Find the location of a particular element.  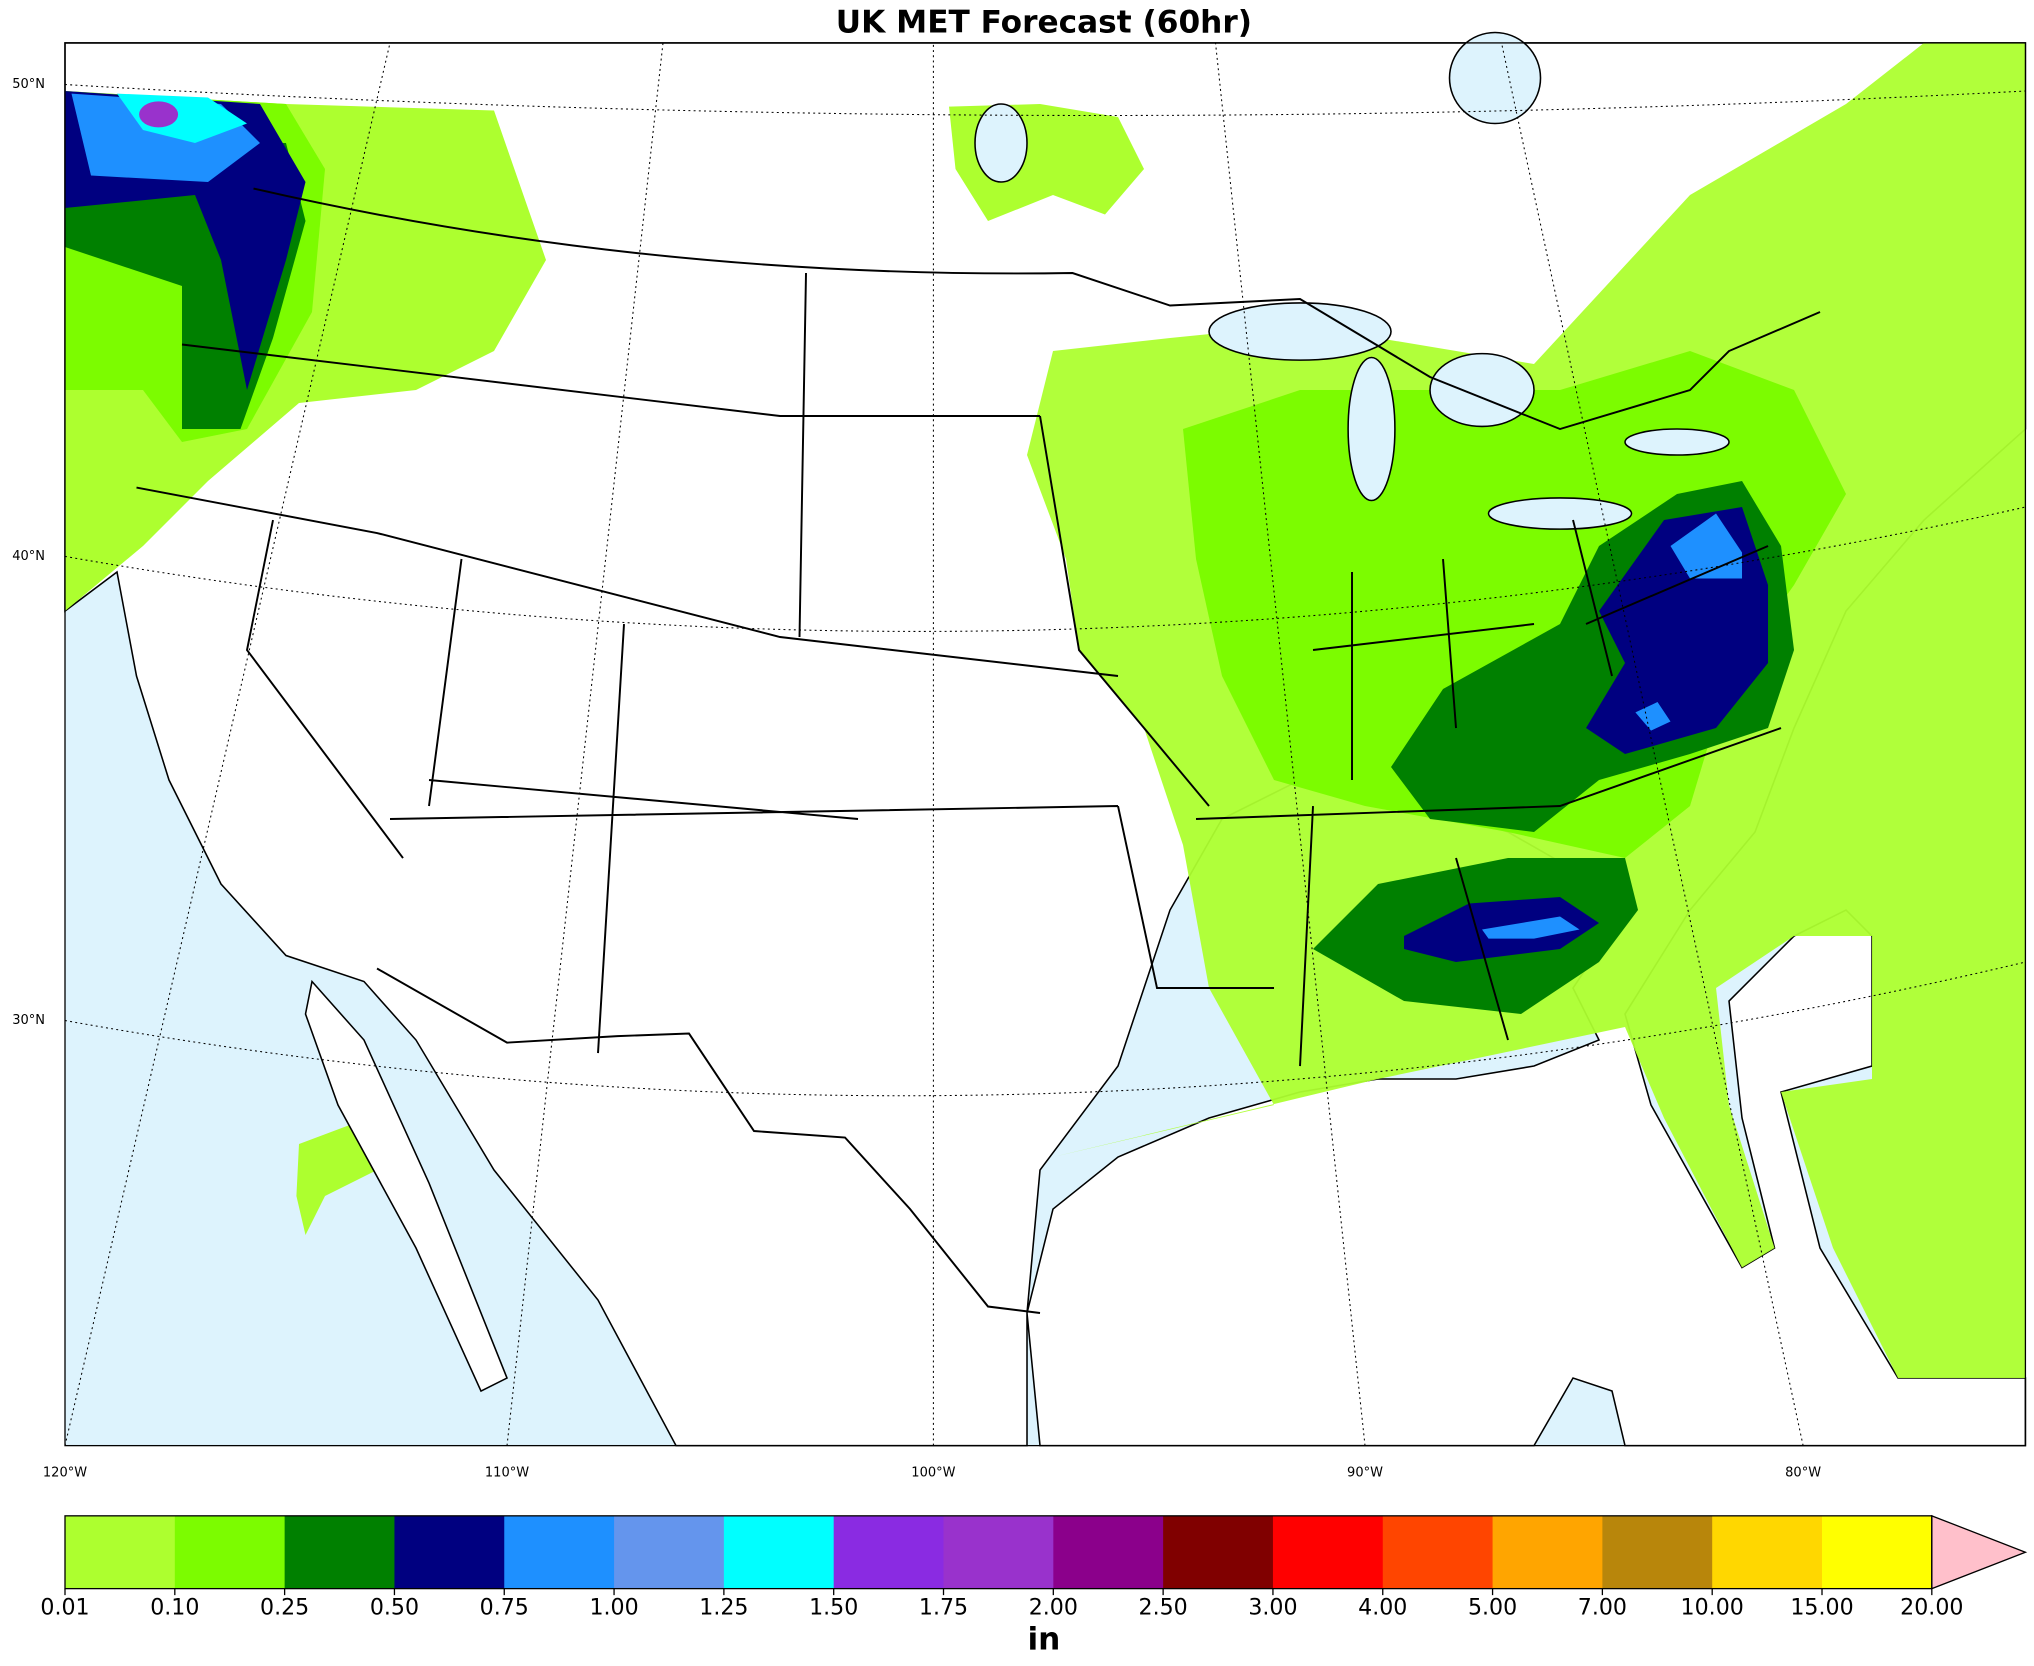

colorbar-tick-label: 0.25 is located at coordinates (284, 1608).